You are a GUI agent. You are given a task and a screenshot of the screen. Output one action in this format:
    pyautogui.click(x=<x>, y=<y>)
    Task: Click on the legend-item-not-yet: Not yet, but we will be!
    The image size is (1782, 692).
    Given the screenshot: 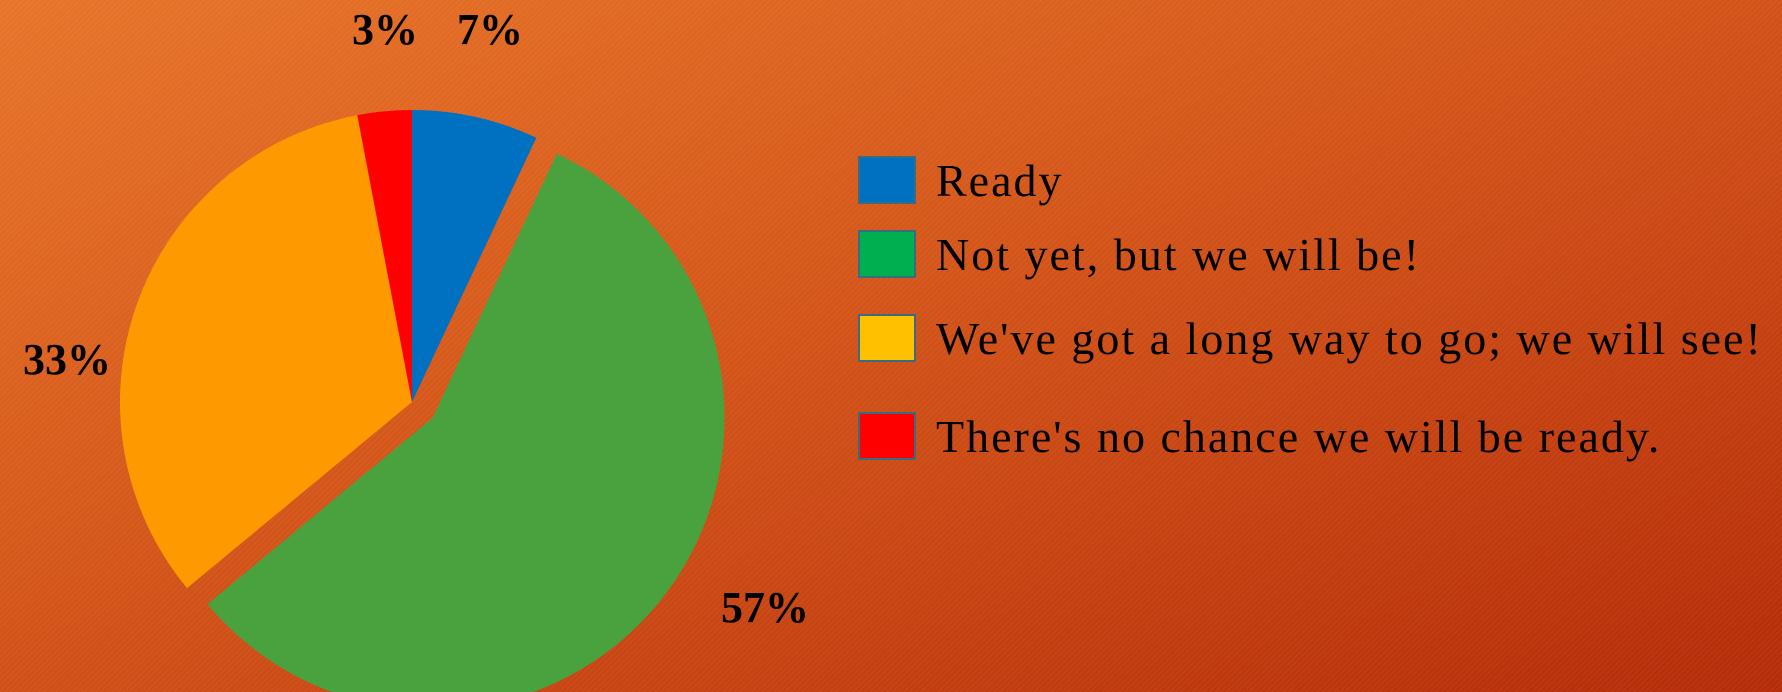 What is the action you would take?
    pyautogui.click(x=1139, y=254)
    